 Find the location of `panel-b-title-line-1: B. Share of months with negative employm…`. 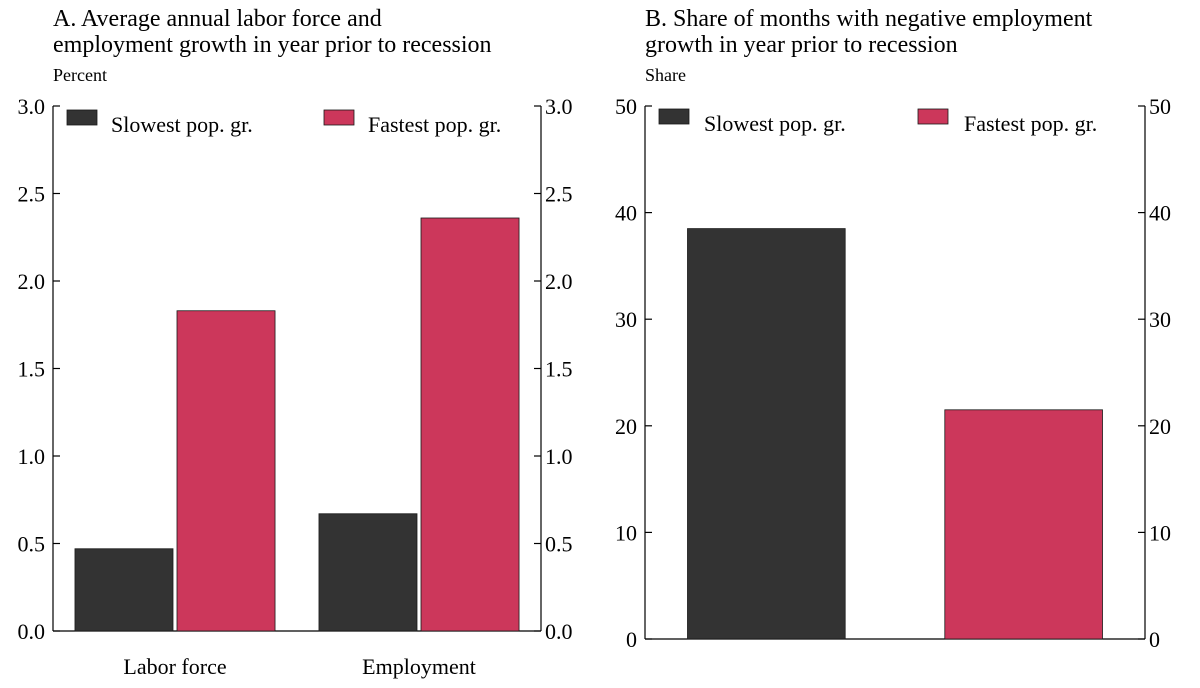

panel-b-title-line-1: B. Share of months with negative employm… is located at coordinates (869, 19).